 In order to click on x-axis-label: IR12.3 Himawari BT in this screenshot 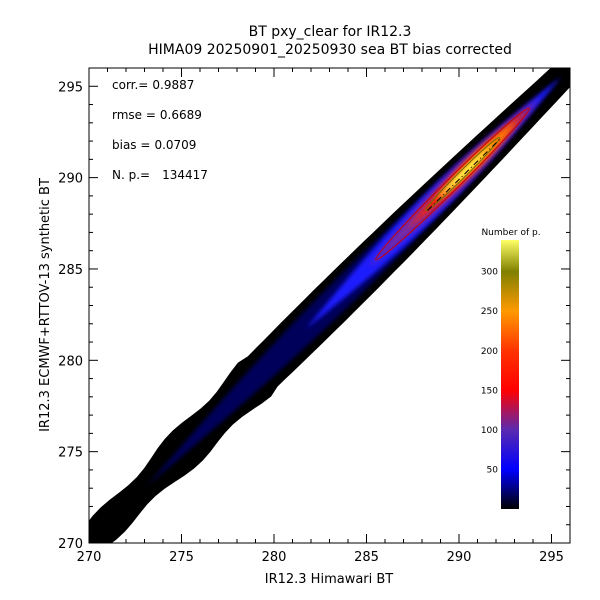, I will do `click(329, 579)`.